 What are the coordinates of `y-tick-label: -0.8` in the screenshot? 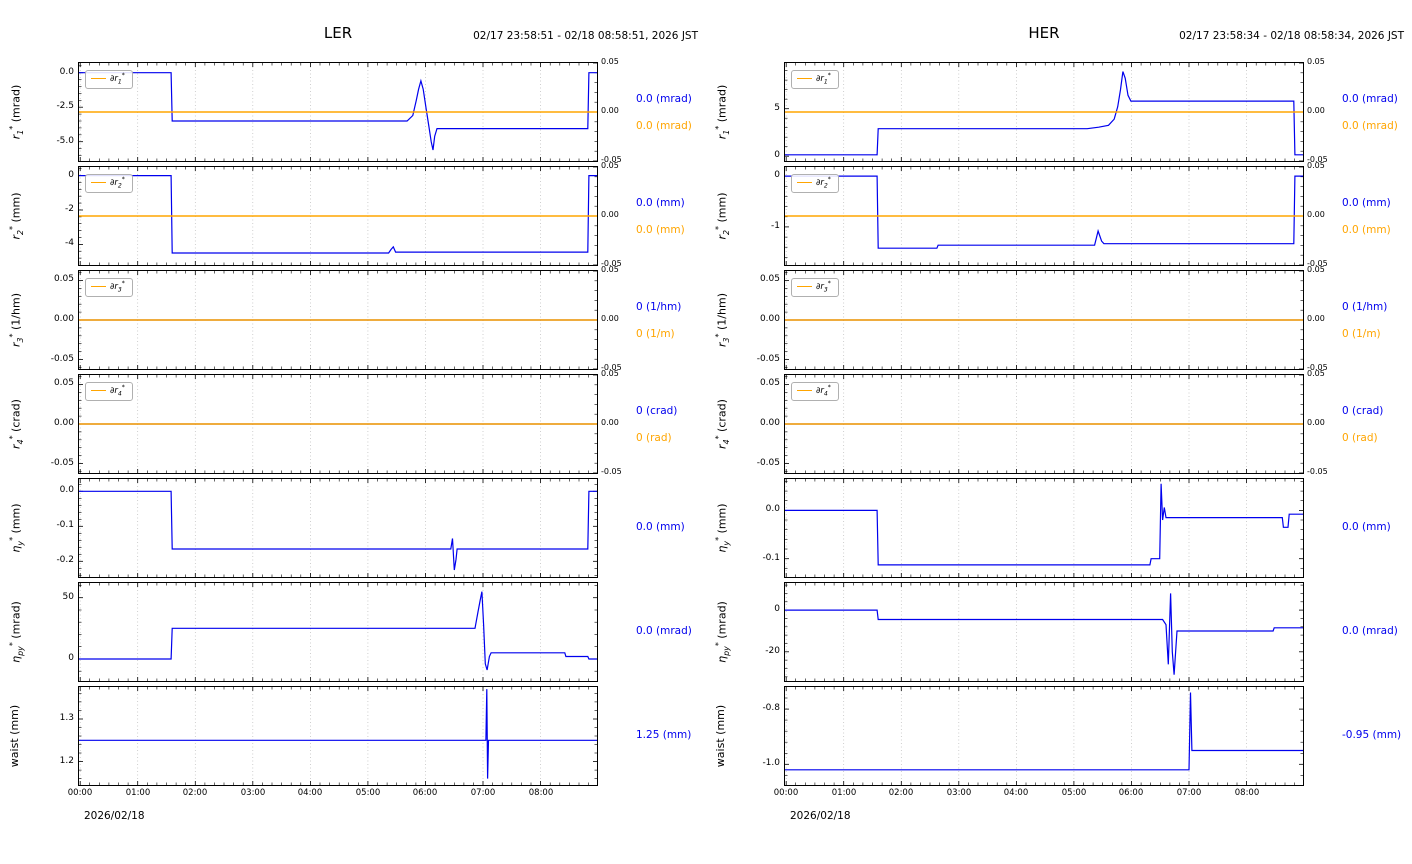 It's located at (771, 708).